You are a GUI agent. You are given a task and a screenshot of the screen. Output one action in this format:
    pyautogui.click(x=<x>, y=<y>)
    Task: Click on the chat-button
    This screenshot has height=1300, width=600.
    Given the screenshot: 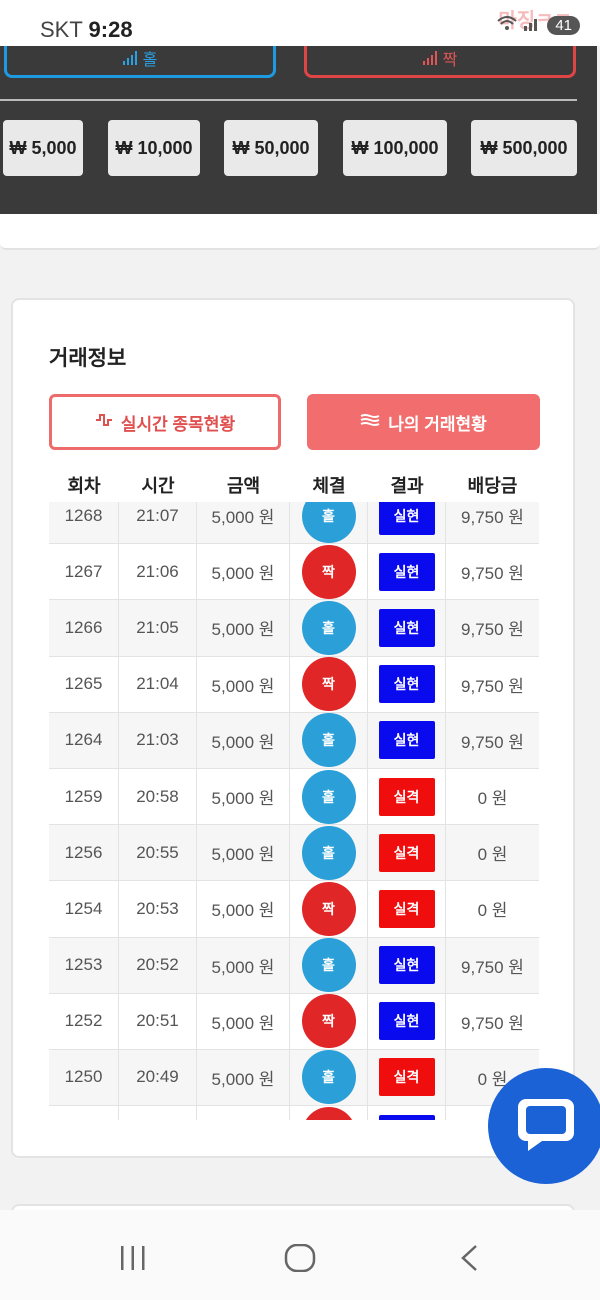 What is the action you would take?
    pyautogui.click(x=544, y=1126)
    